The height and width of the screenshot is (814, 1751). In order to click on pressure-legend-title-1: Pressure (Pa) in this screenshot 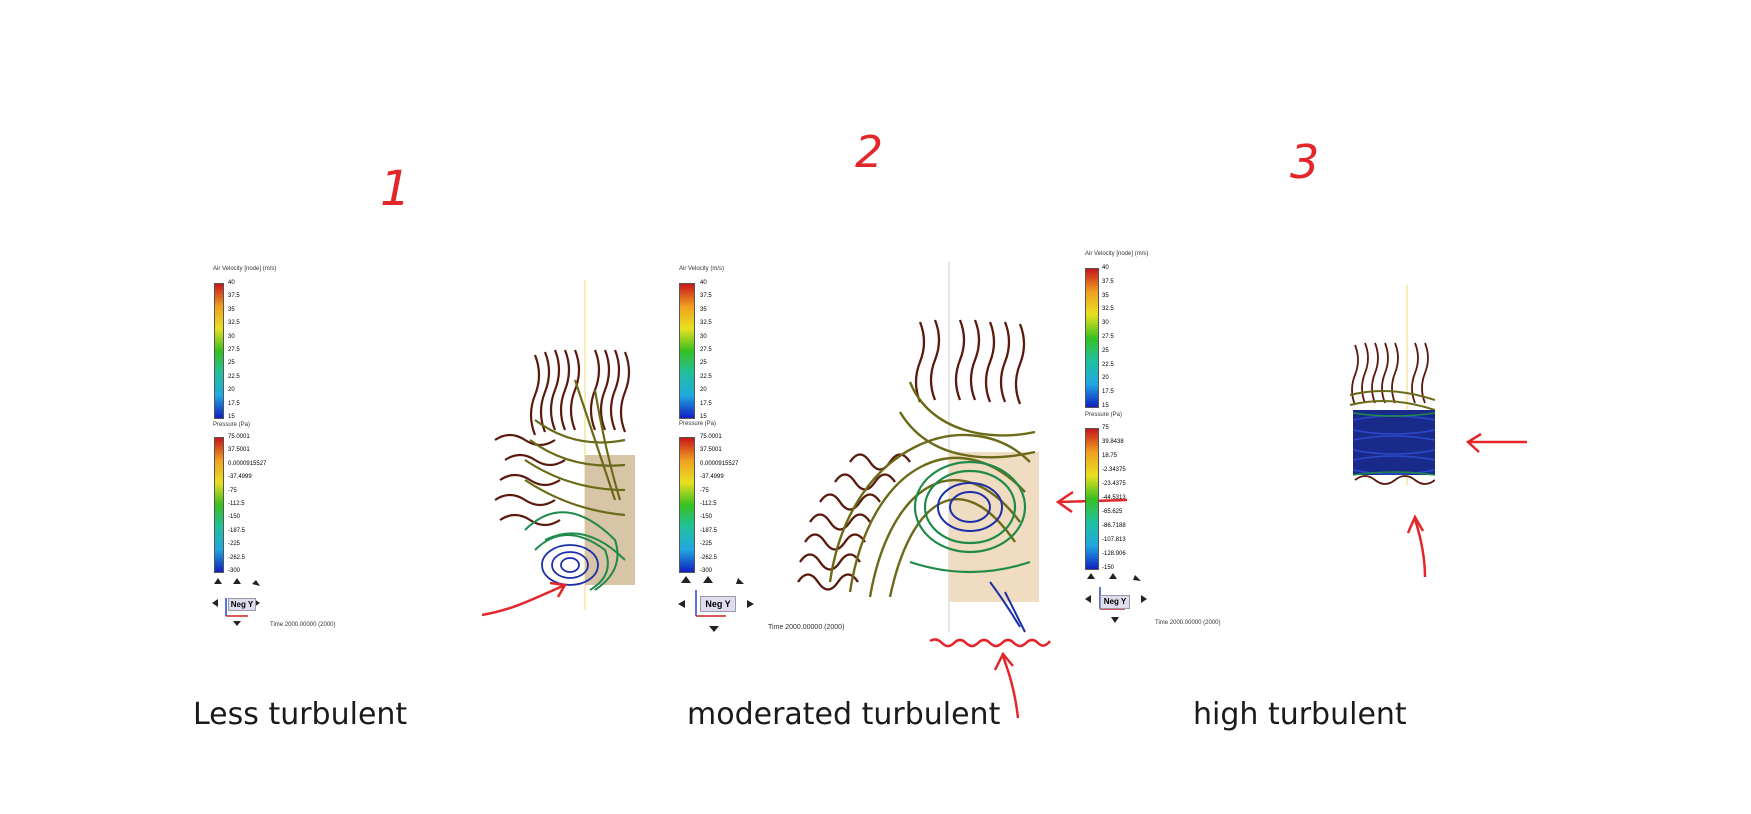, I will do `click(232, 425)`.